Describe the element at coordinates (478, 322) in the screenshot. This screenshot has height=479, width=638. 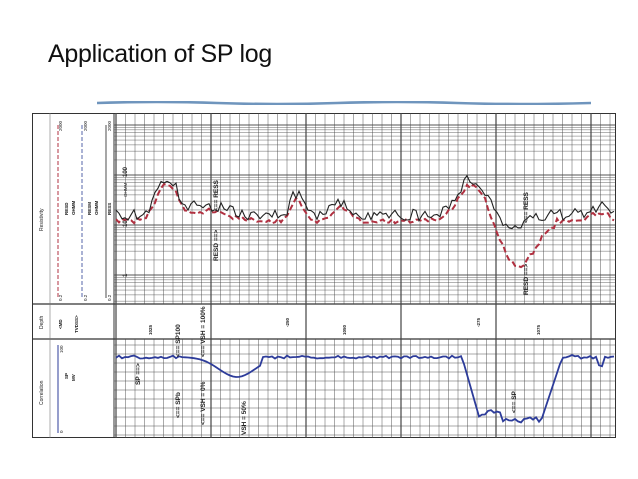
I see `depth-label-275: -275` at that location.